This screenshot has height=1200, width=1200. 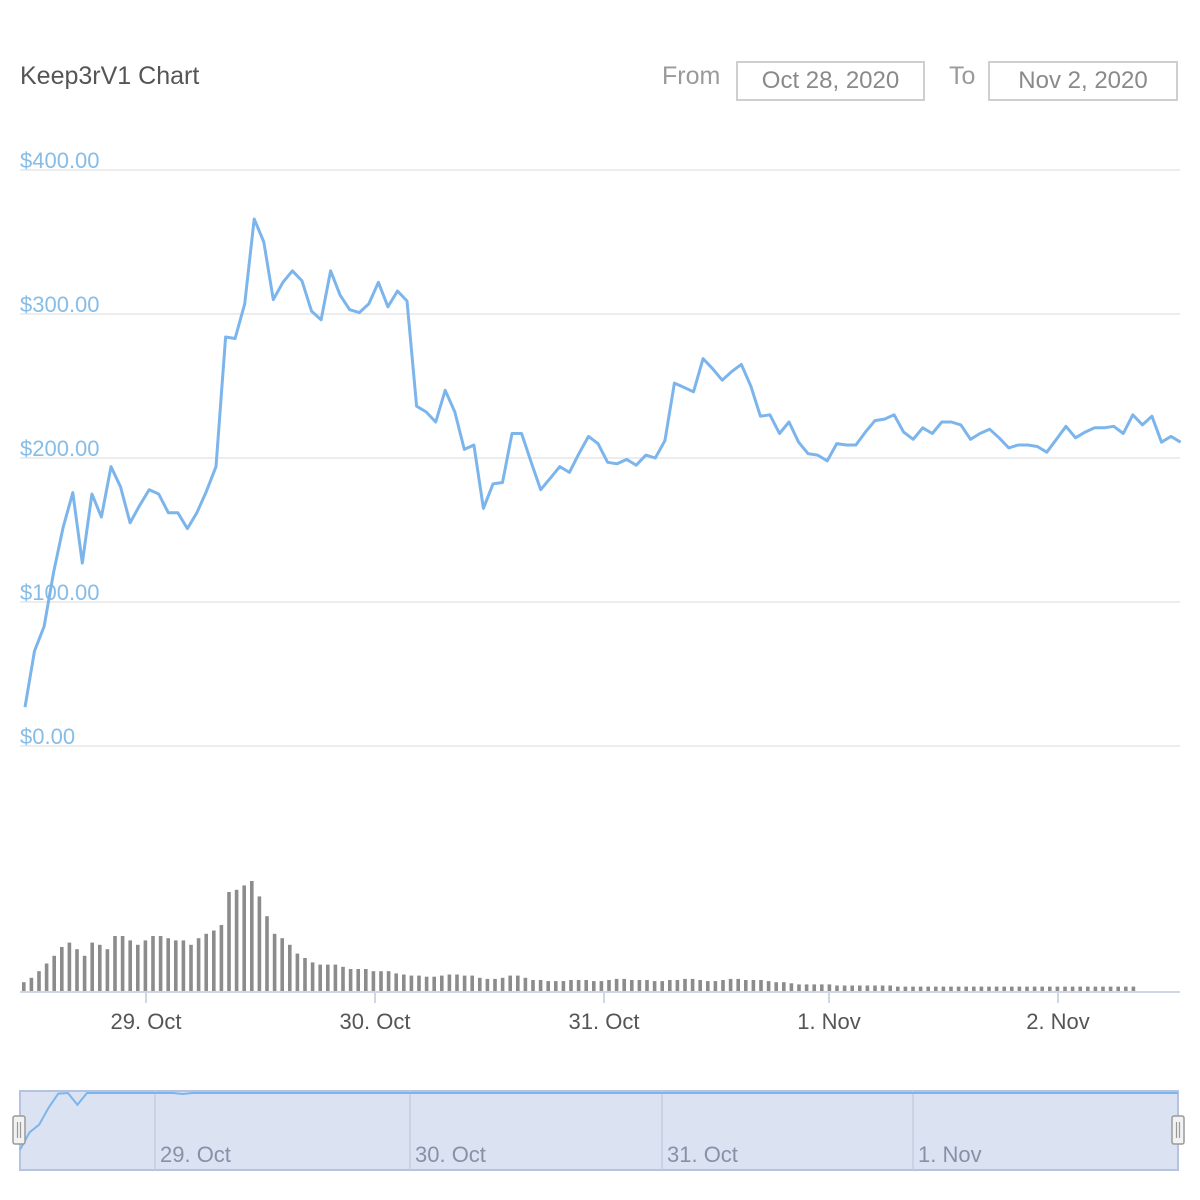 What do you see at coordinates (604, 1021) in the screenshot?
I see `x-tick-label: 31. Oct` at bounding box center [604, 1021].